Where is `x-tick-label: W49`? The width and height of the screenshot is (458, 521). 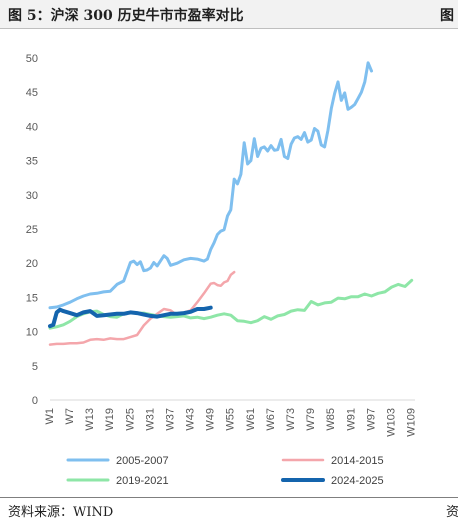 x-tick-label: W49 is located at coordinates (211, 419).